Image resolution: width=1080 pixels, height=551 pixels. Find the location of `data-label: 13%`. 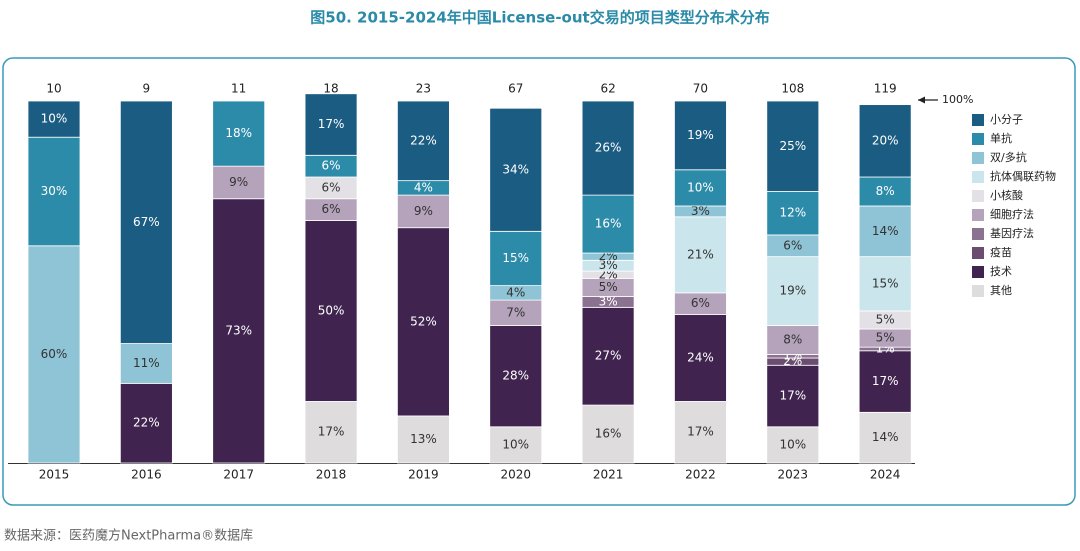

data-label: 13% is located at coordinates (423, 439).